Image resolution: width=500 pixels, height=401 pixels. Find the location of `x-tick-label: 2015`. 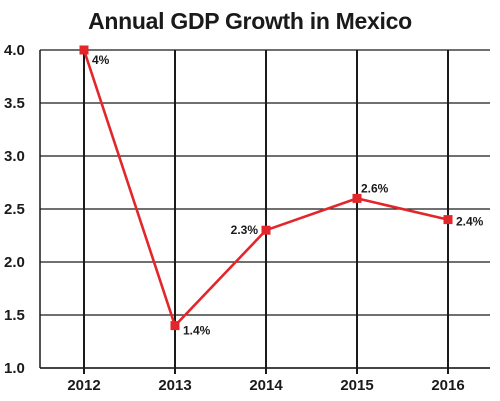

x-tick-label: 2015 is located at coordinates (356, 385).